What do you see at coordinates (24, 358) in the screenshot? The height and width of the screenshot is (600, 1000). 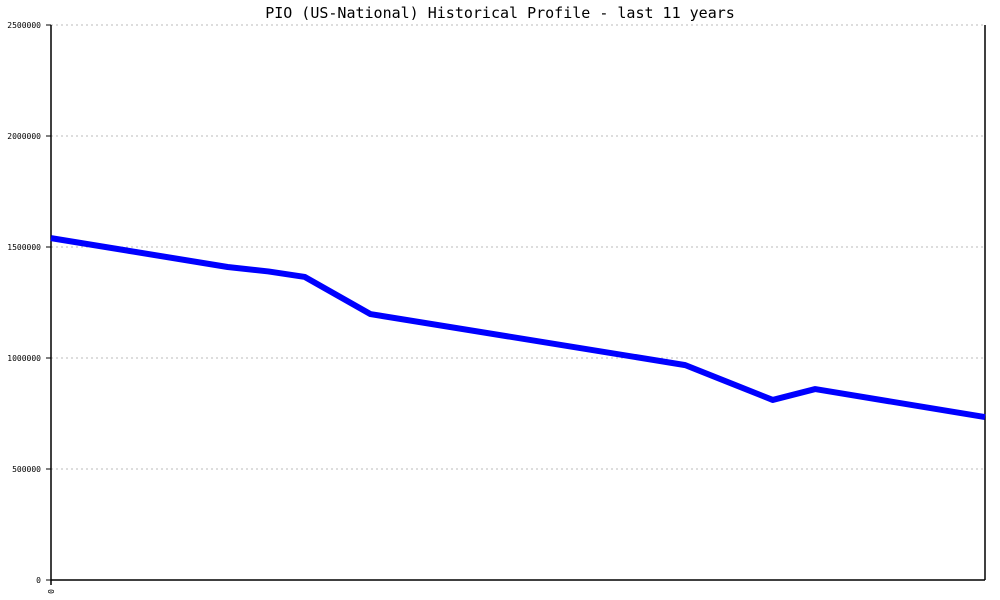 I see `y-tick-label: 1000000` at bounding box center [24, 358].